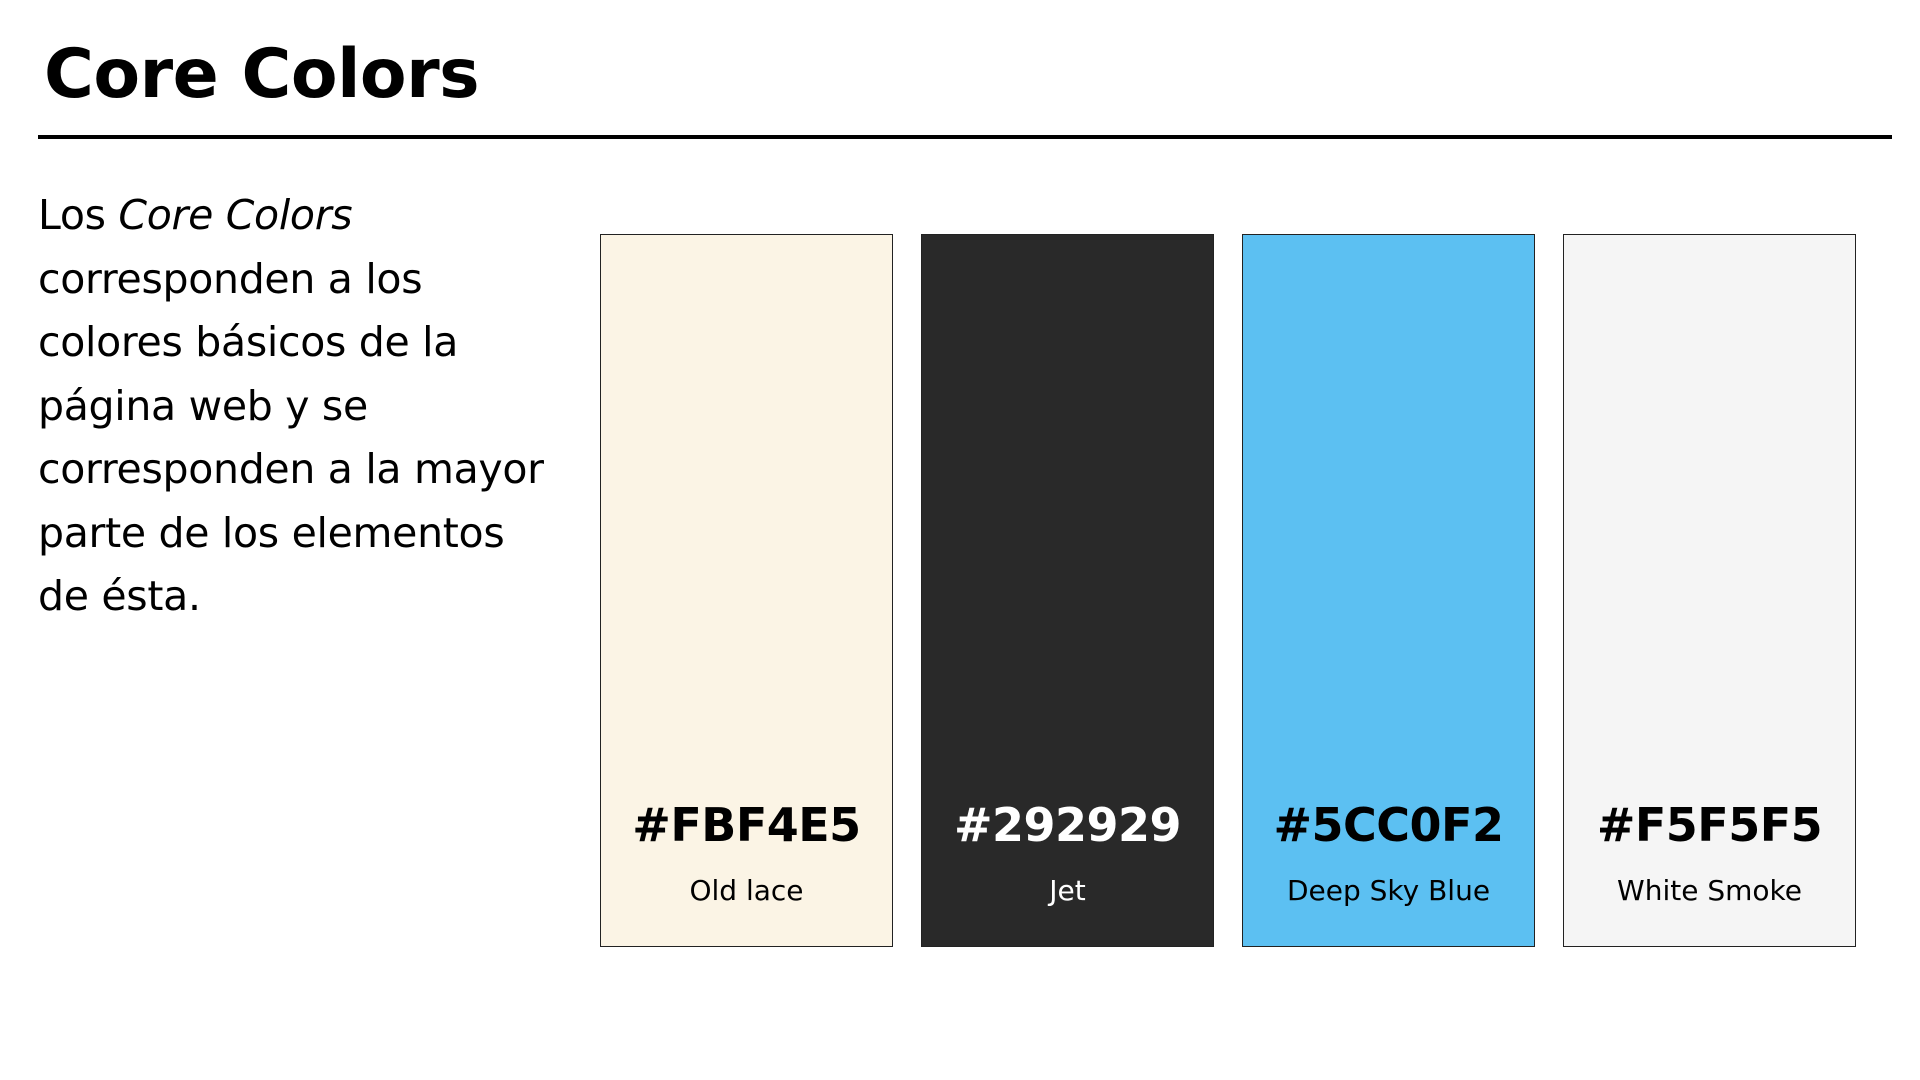 The height and width of the screenshot is (1080, 1920). Describe the element at coordinates (965, 137) in the screenshot. I see `title-divider` at that location.